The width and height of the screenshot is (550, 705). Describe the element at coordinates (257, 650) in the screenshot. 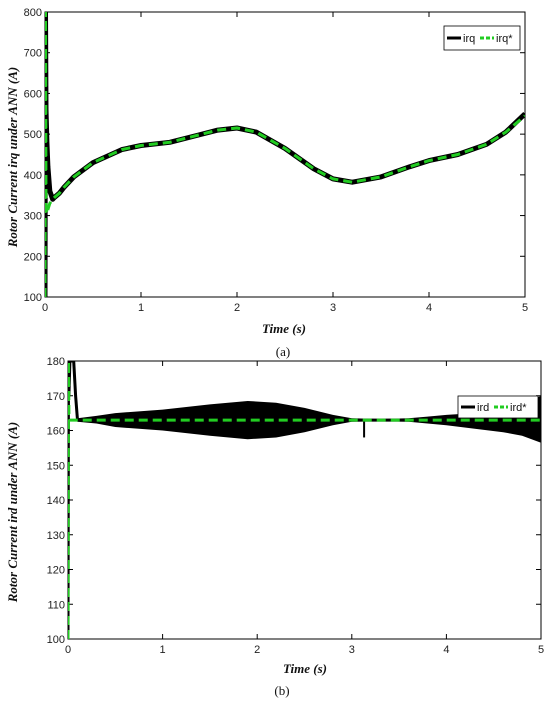

I see `panel-b-xtick-label: 2` at that location.